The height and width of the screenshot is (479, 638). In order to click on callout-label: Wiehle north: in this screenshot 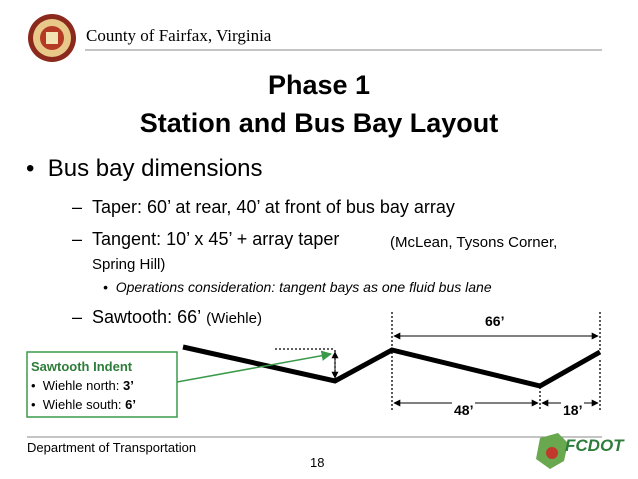, I will do `click(82, 385)`.